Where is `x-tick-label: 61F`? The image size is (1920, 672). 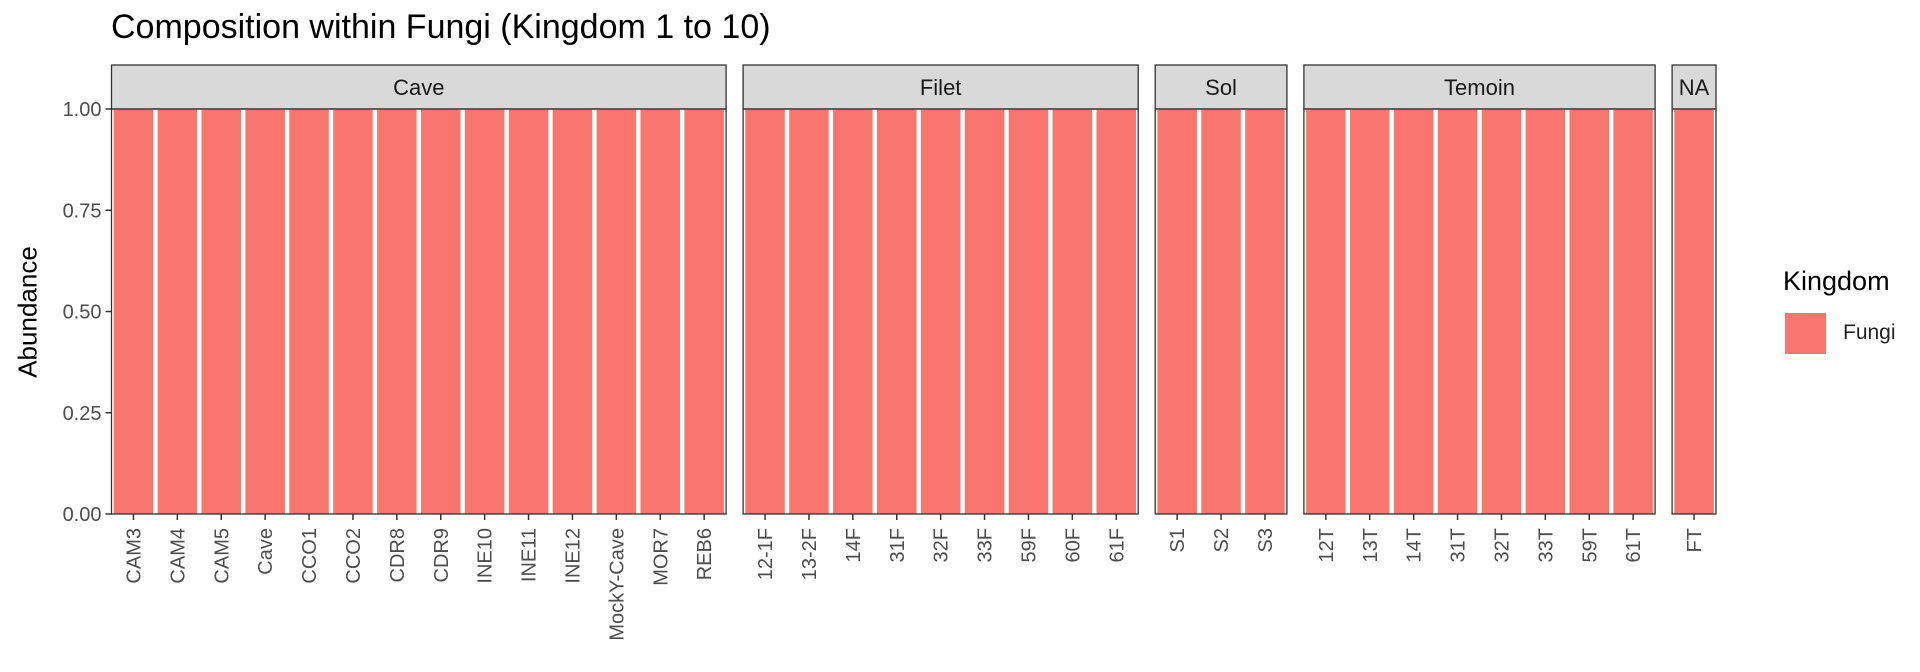 x-tick-label: 61F is located at coordinates (1117, 545).